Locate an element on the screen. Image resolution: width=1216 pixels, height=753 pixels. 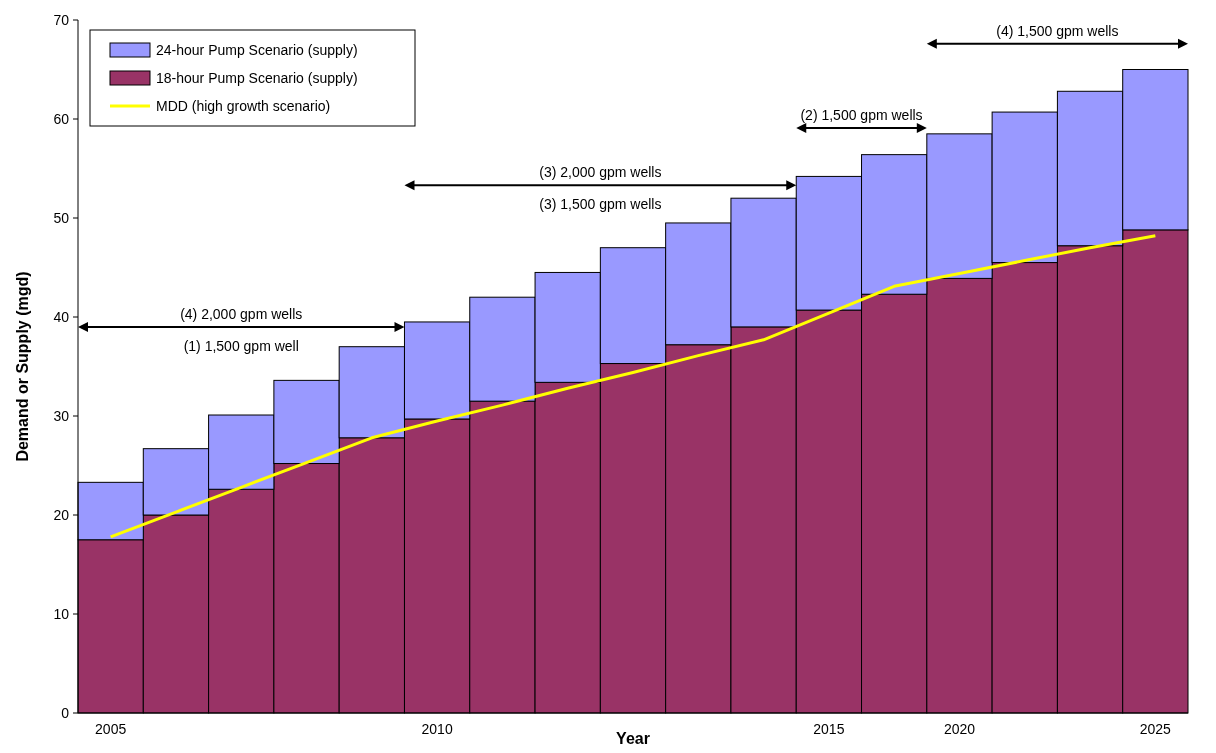
annotation: (4) 1,500 gpm wells is located at coordinates (1057, 30).